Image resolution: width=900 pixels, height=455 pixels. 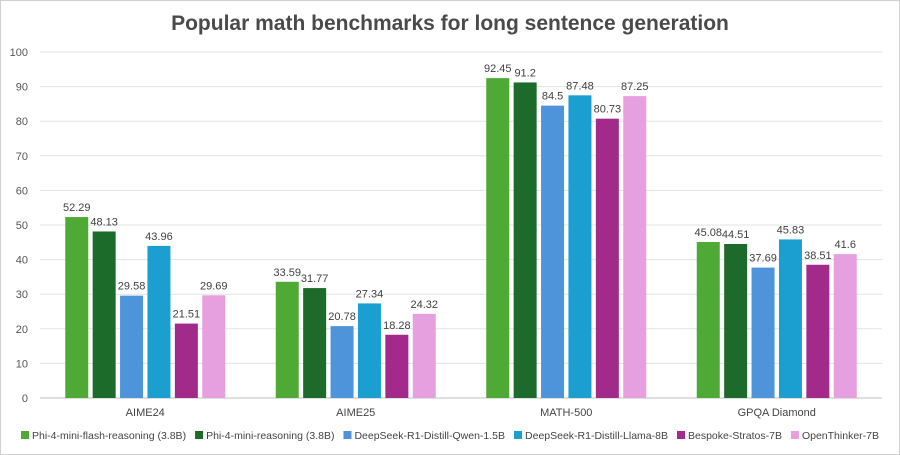 What do you see at coordinates (818, 256) in the screenshot?
I see `data-label: 38.51` at bounding box center [818, 256].